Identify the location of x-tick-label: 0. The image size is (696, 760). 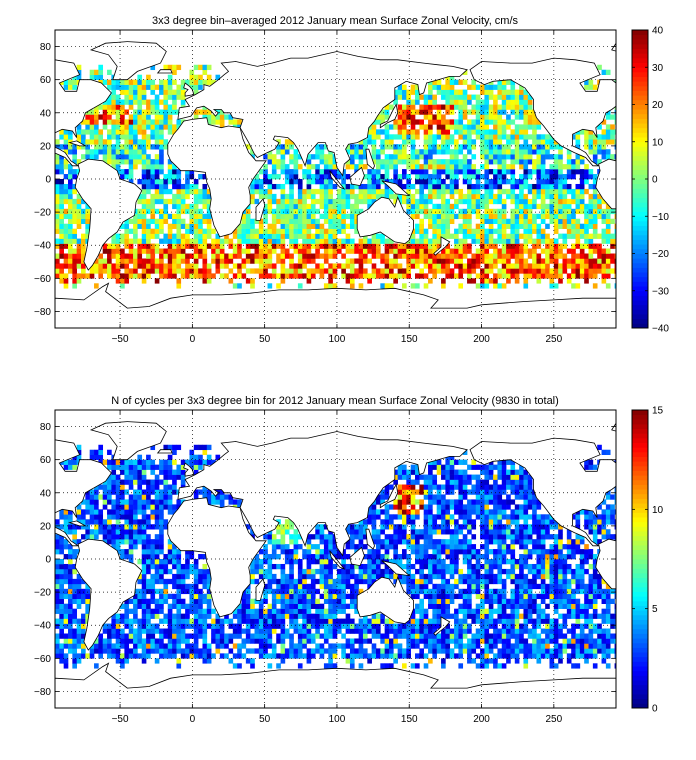
(193, 339).